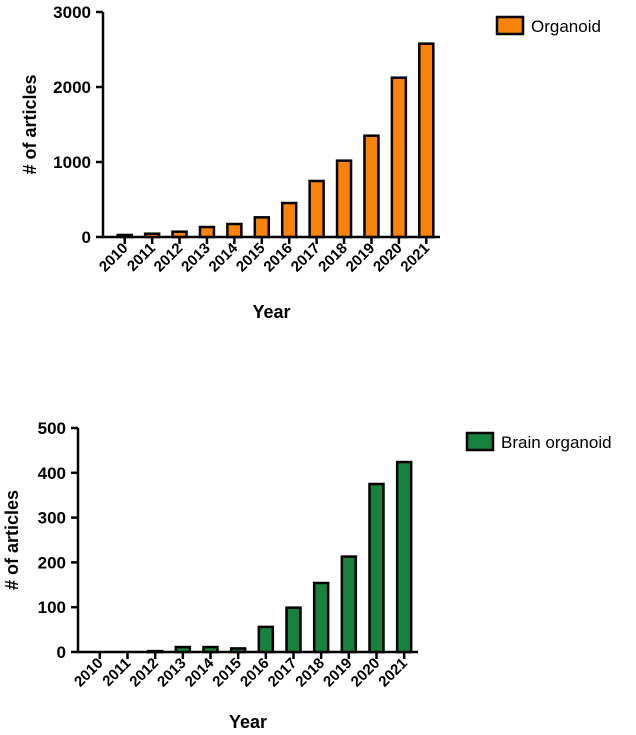 This screenshot has width=636, height=735. I want to click on y-tick-label: 1000, so click(72, 162).